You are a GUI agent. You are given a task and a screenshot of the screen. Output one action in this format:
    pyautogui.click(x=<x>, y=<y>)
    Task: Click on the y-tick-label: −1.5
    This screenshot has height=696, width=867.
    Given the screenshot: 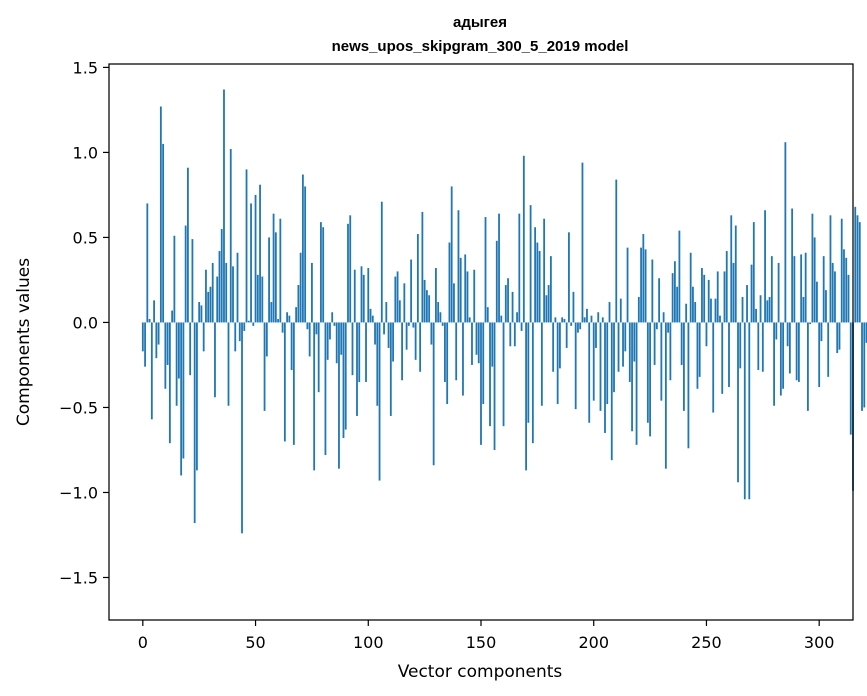 What is the action you would take?
    pyautogui.click(x=78, y=577)
    